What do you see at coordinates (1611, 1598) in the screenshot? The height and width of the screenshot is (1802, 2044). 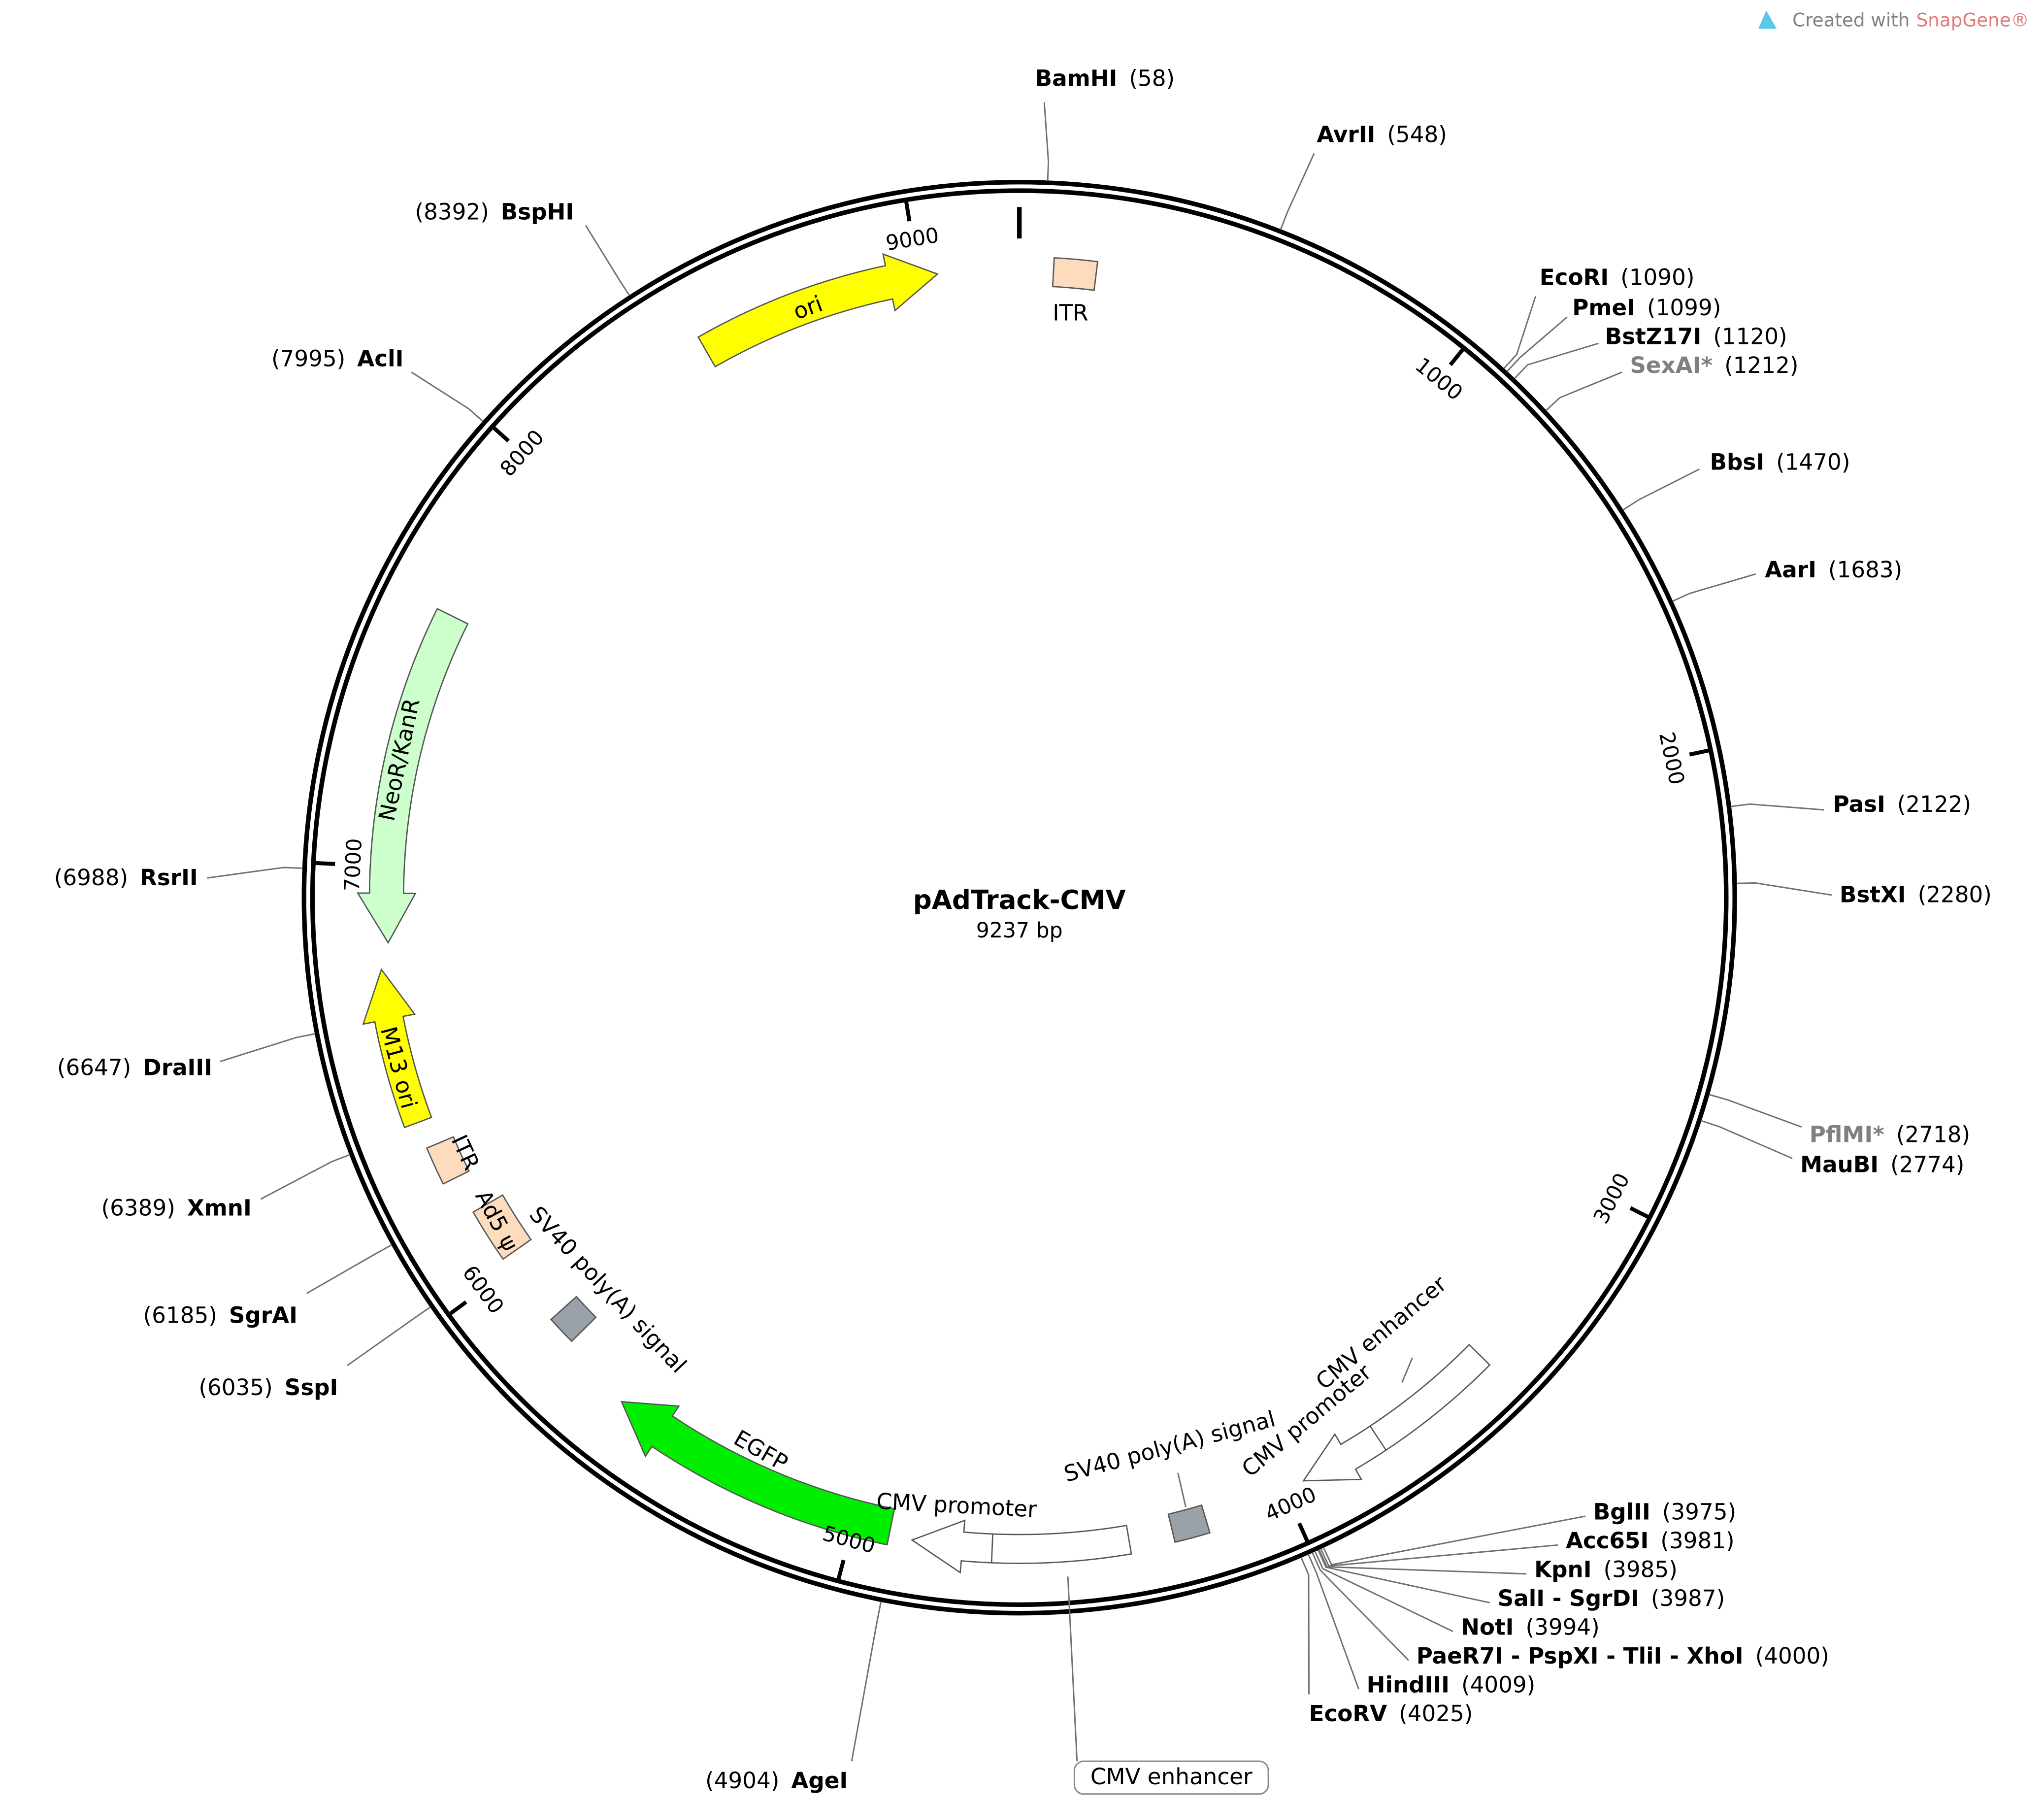 I see `site-label: SalI - SgrDI (3987)` at bounding box center [1611, 1598].